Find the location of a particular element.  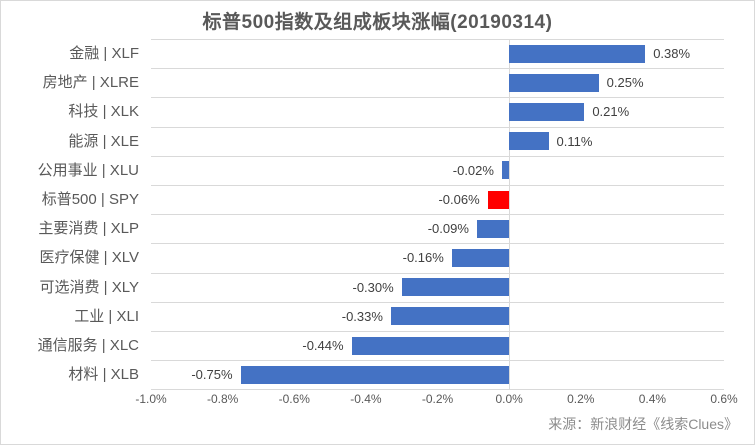

bar-xlp is located at coordinates (493, 228).